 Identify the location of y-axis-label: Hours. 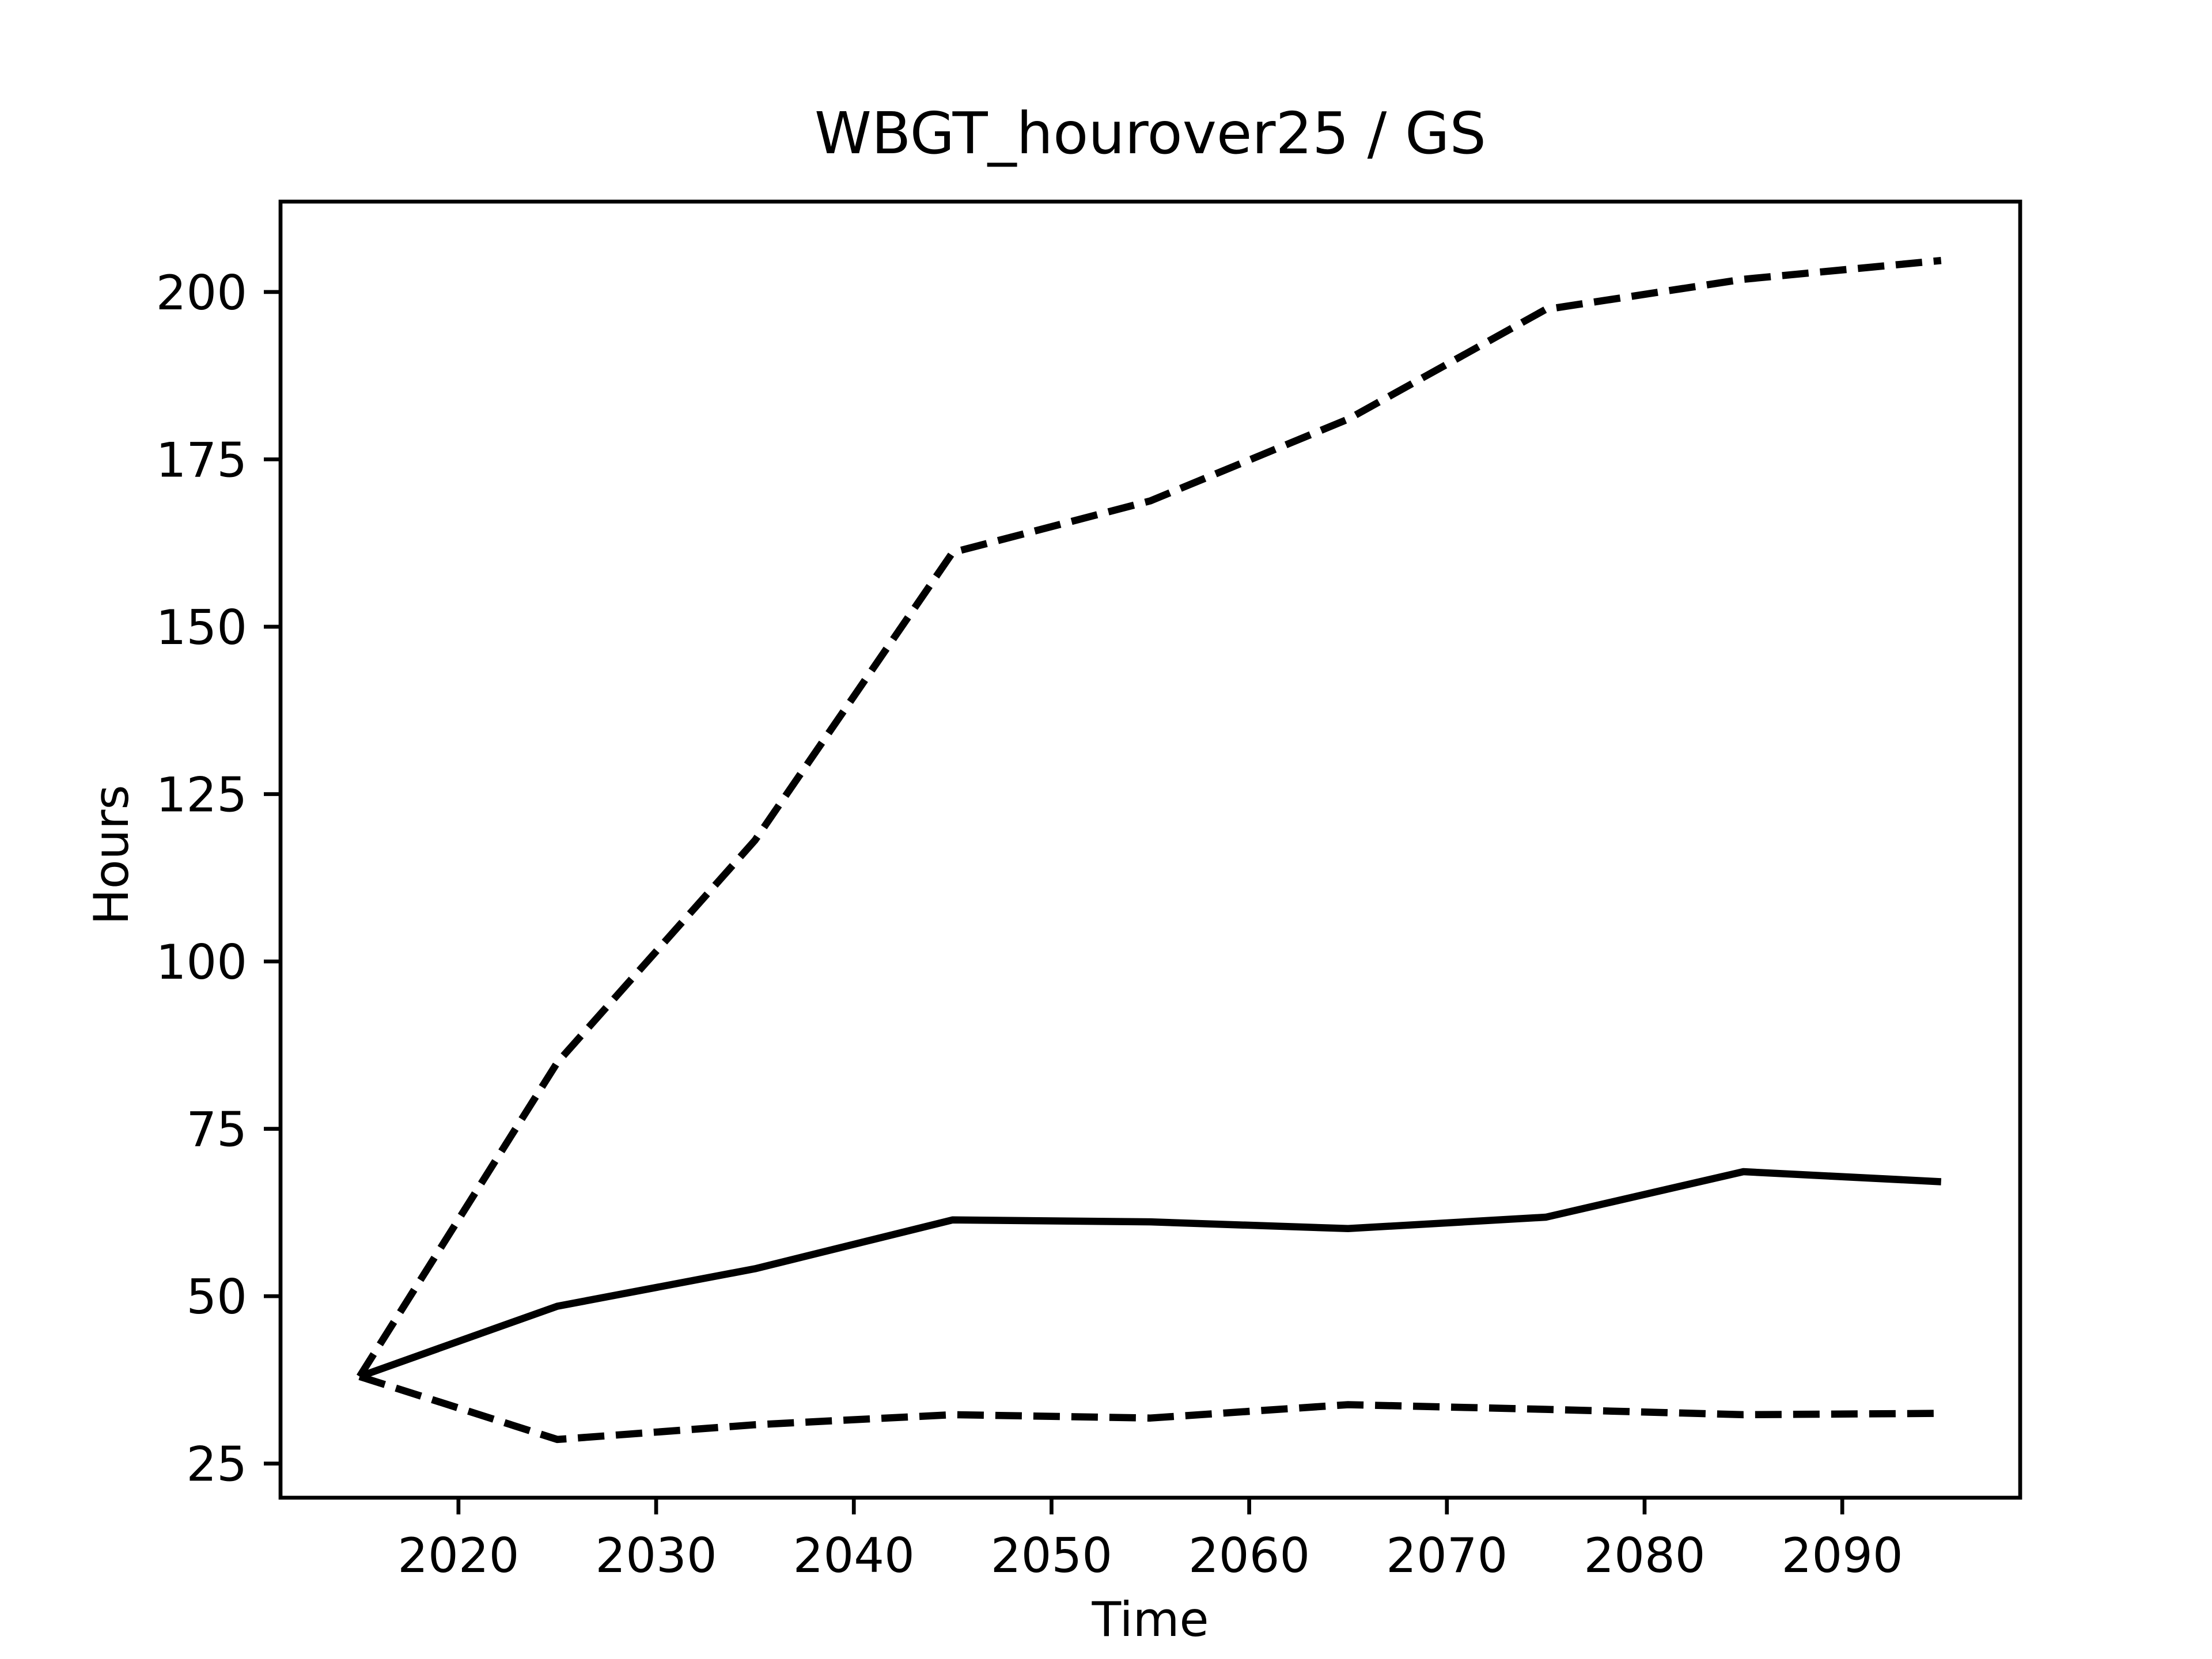
(111, 855).